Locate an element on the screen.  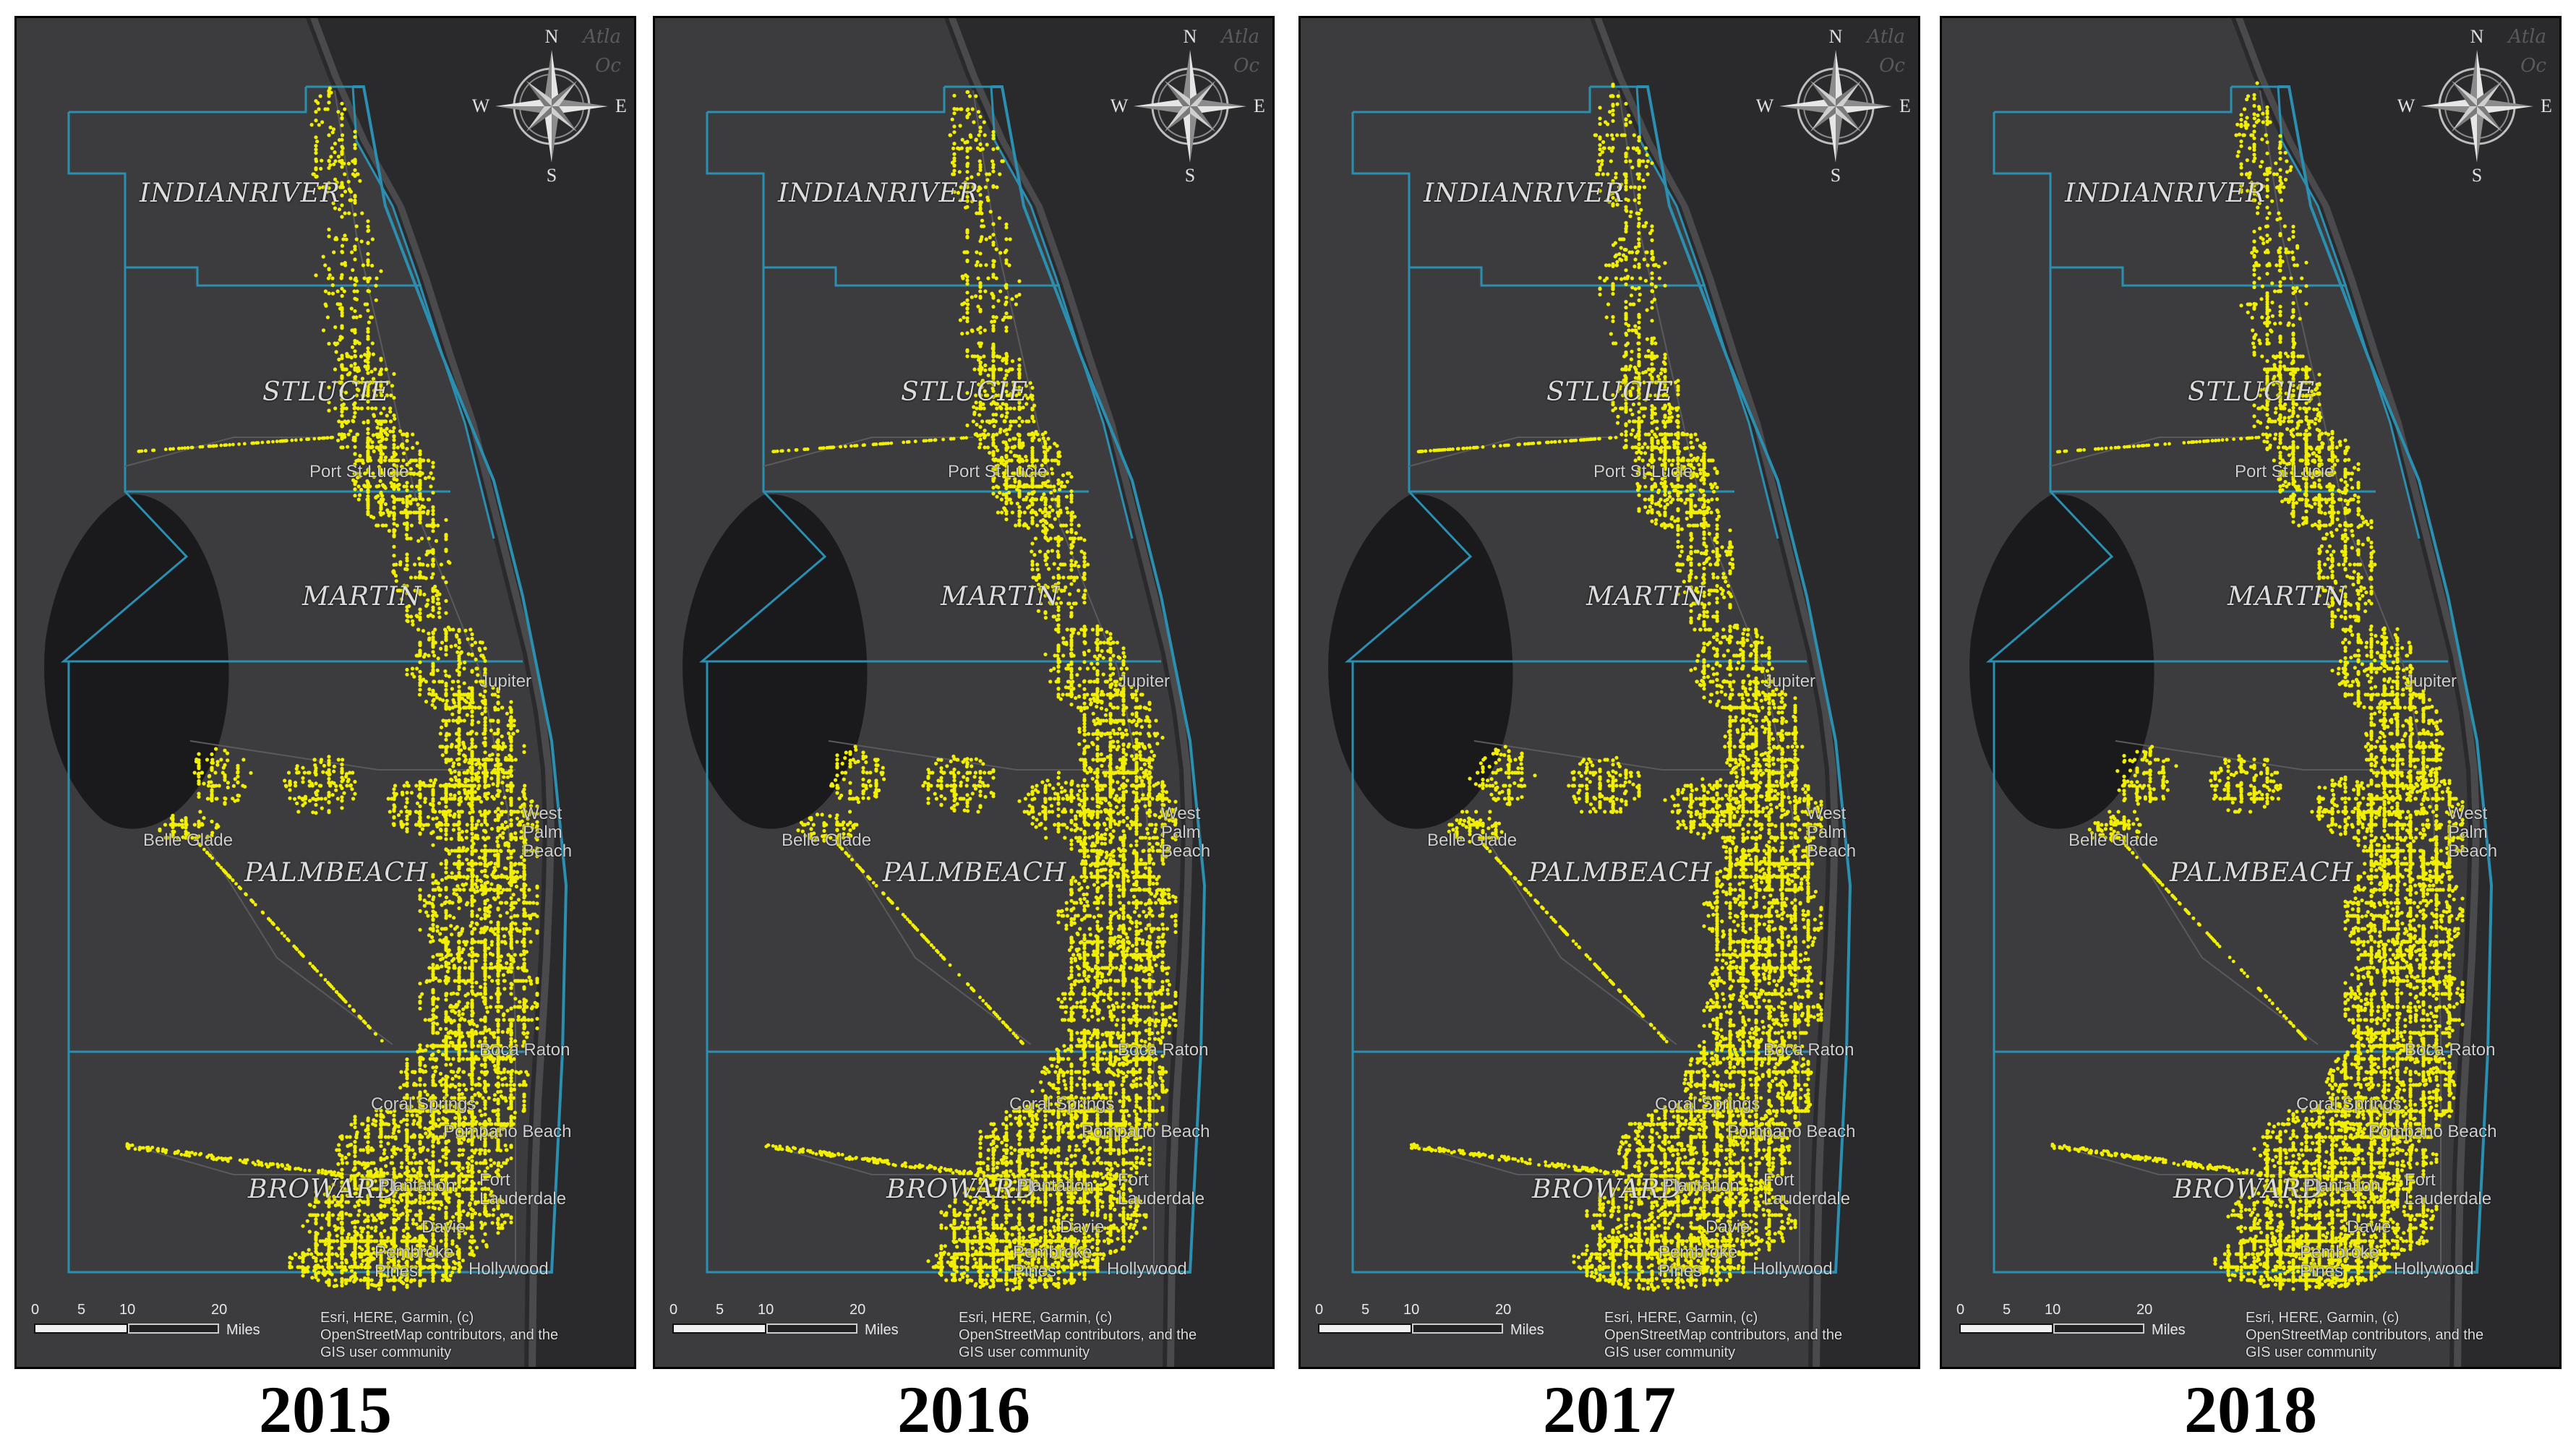
county-border-martin-palmbeach is located at coordinates (292, 576).